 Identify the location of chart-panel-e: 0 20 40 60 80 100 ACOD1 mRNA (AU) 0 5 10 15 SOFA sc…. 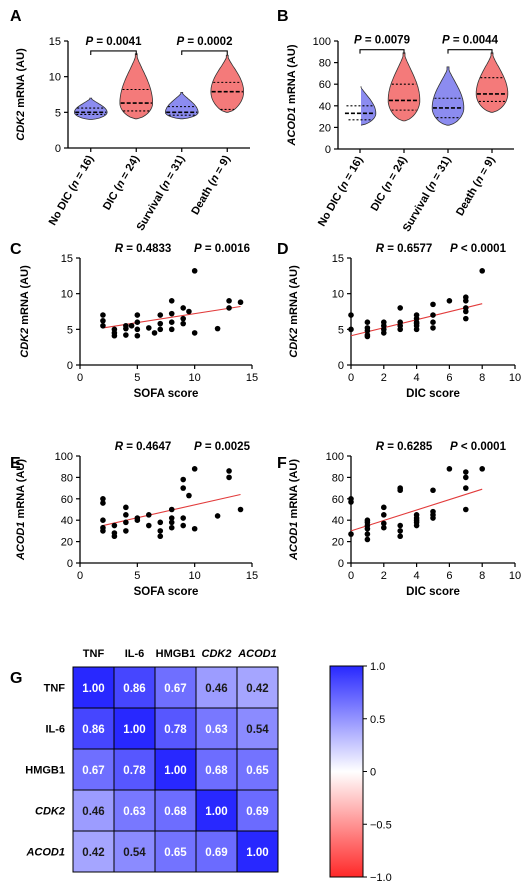
(136, 519).